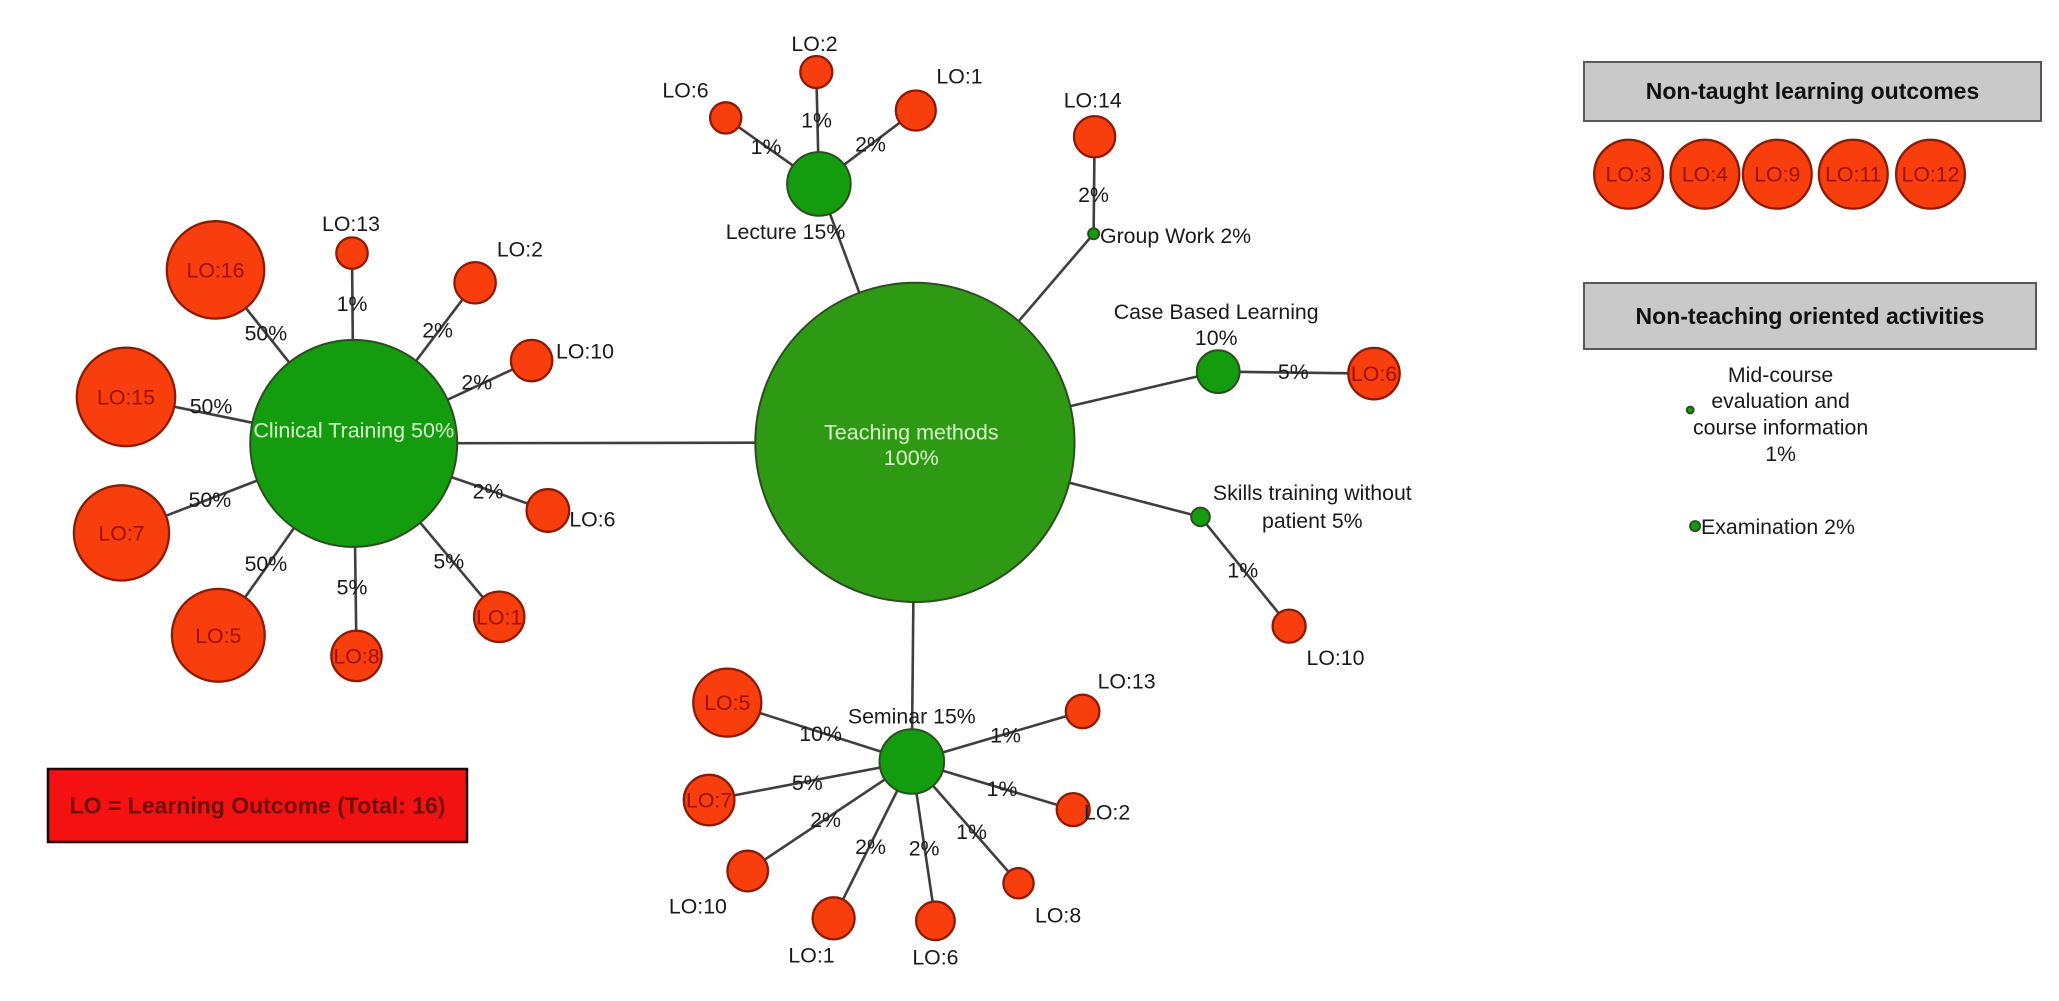  Describe the element at coordinates (1312, 493) in the screenshot. I see `svg-text: Skills training without` at that location.